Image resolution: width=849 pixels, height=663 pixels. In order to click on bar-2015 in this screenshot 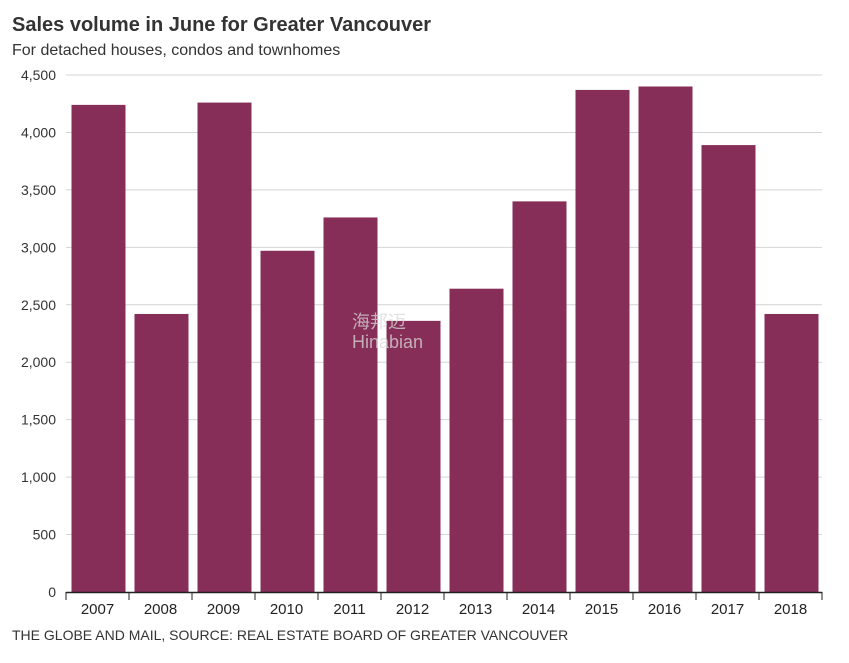, I will do `click(602, 341)`.